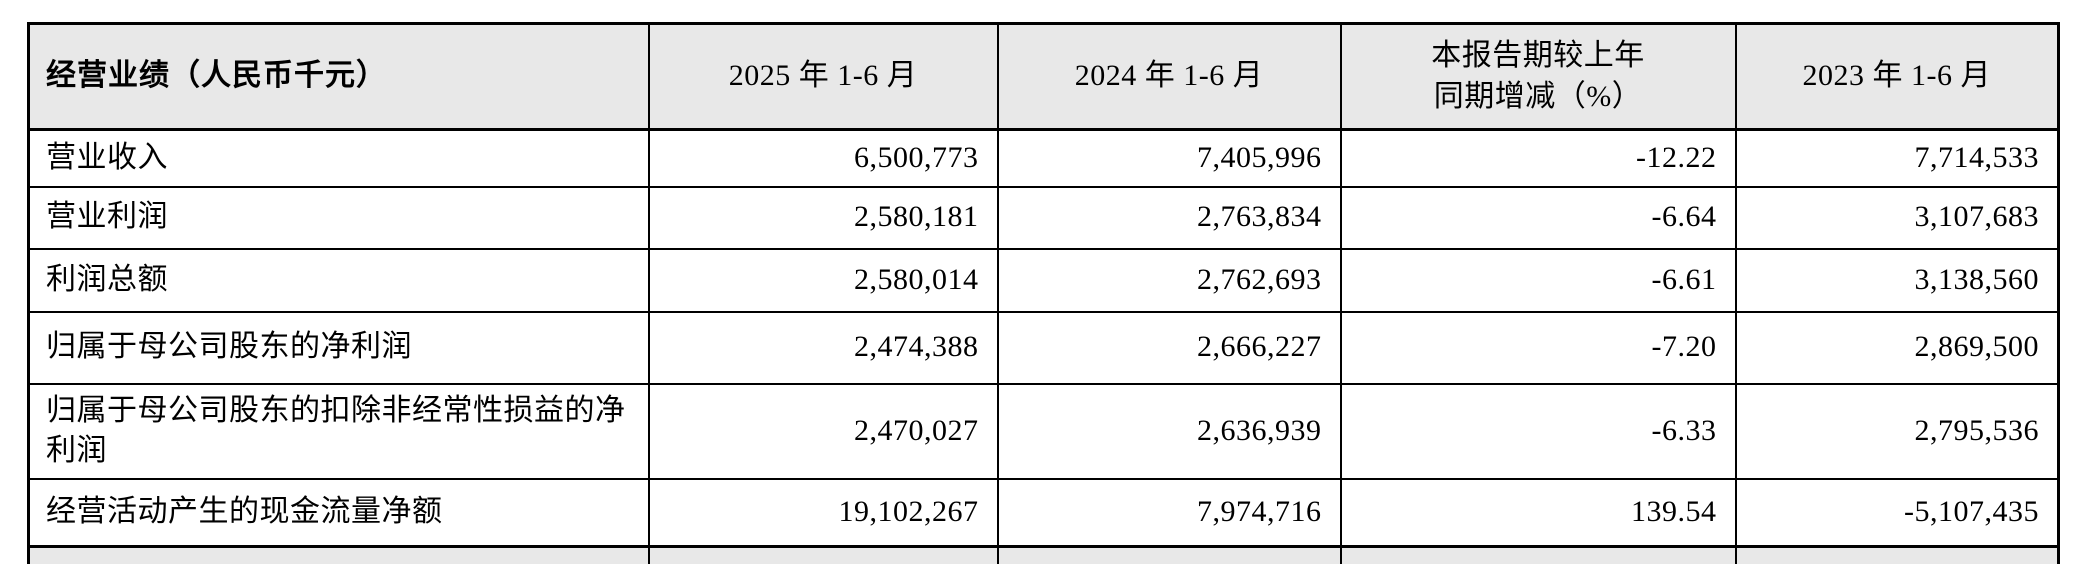 Image resolution: width=2086 pixels, height=564 pixels. Describe the element at coordinates (1538, 217) in the screenshot. I see `value-change: -6.64` at that location.